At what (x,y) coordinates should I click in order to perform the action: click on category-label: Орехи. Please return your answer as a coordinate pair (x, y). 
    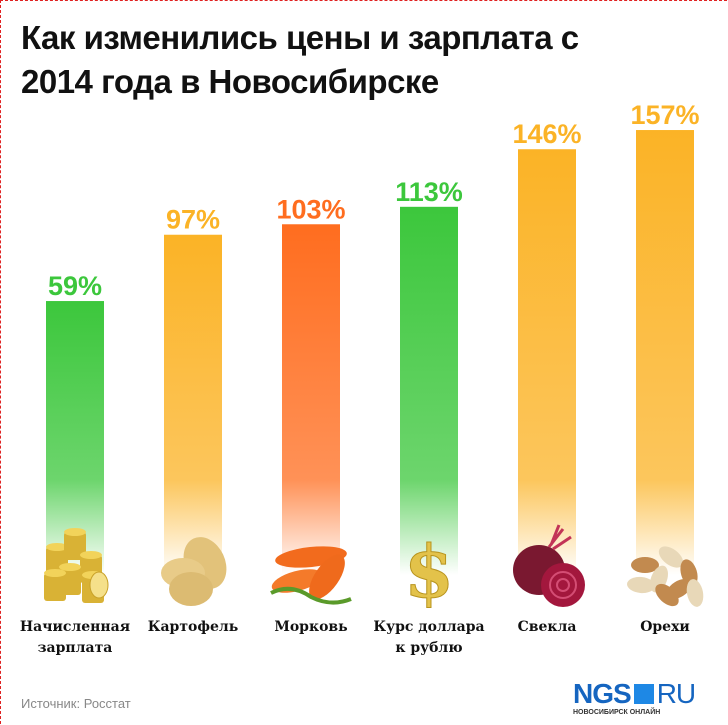
    Looking at the image, I should click on (664, 627).